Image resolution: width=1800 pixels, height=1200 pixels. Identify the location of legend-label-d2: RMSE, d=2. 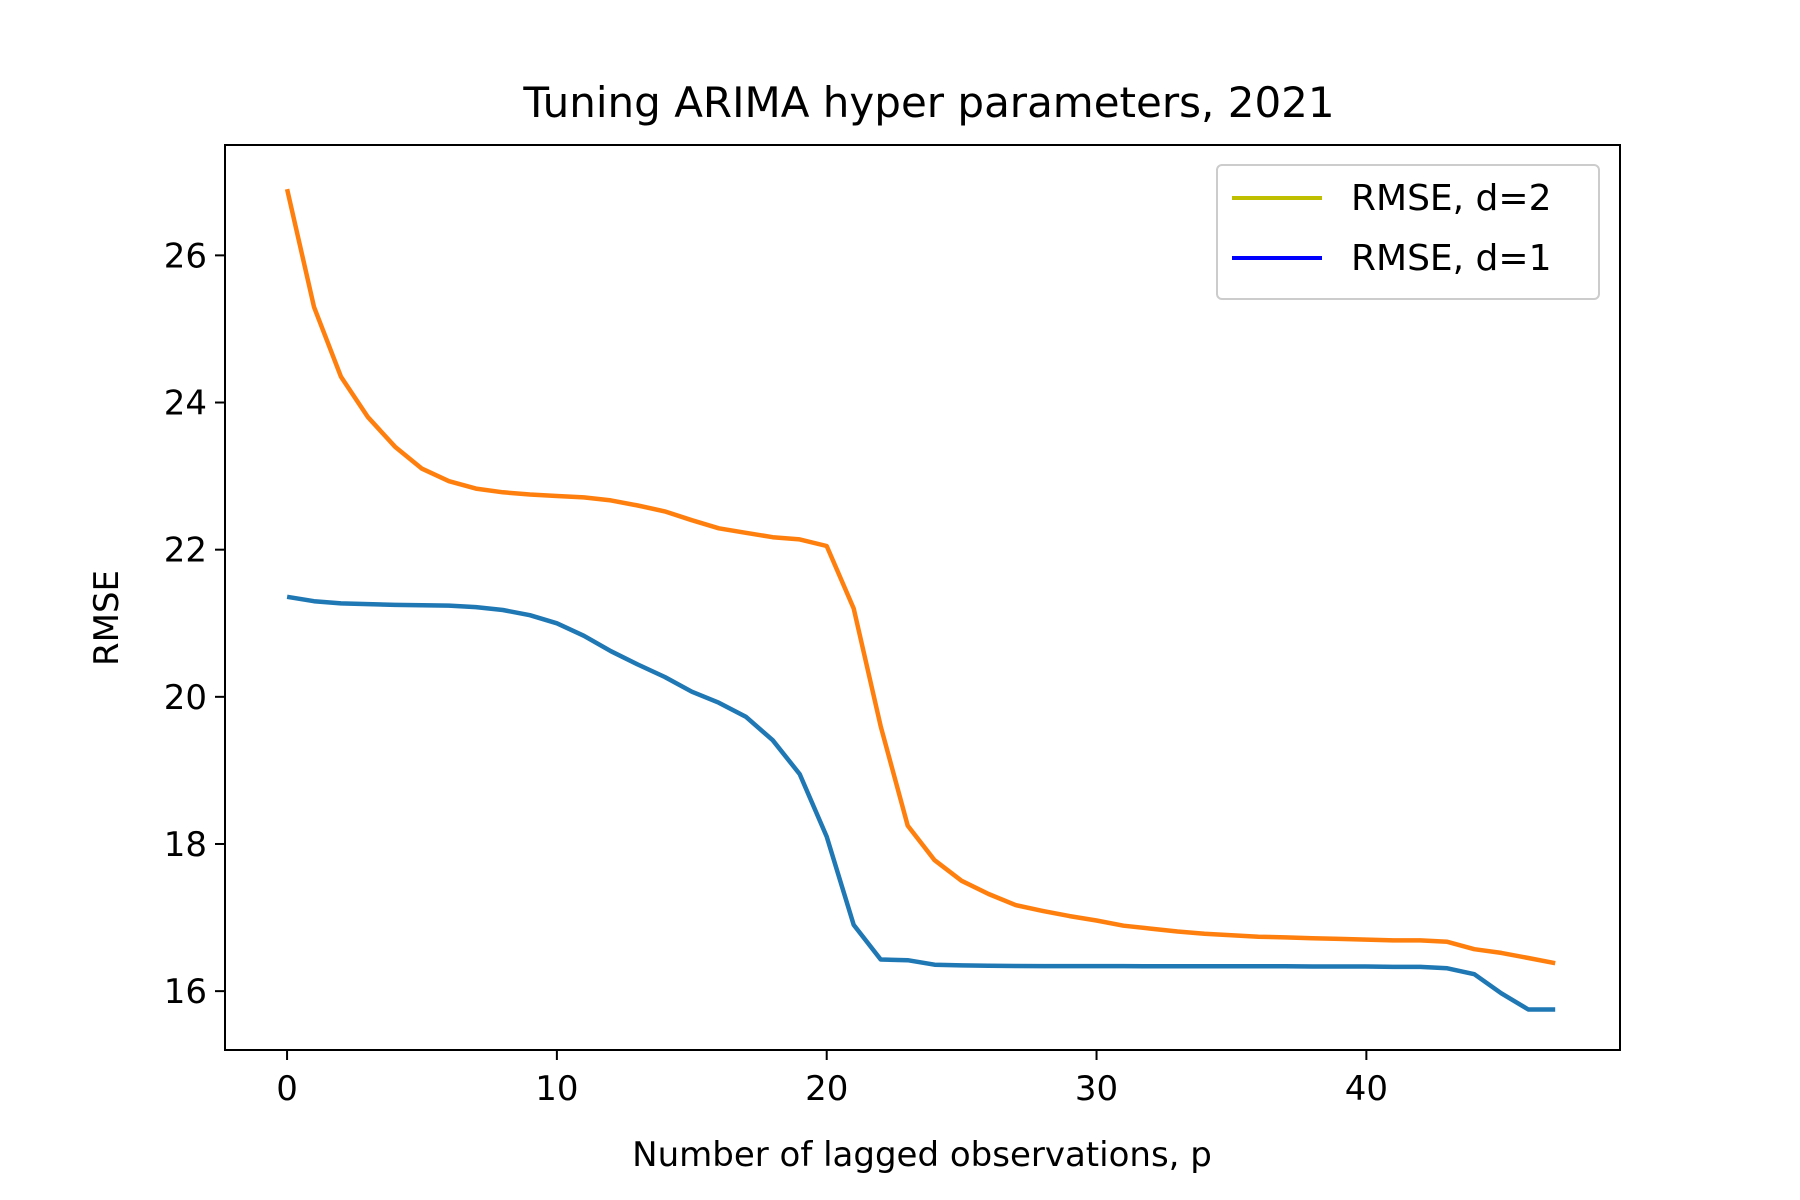
(1451, 198).